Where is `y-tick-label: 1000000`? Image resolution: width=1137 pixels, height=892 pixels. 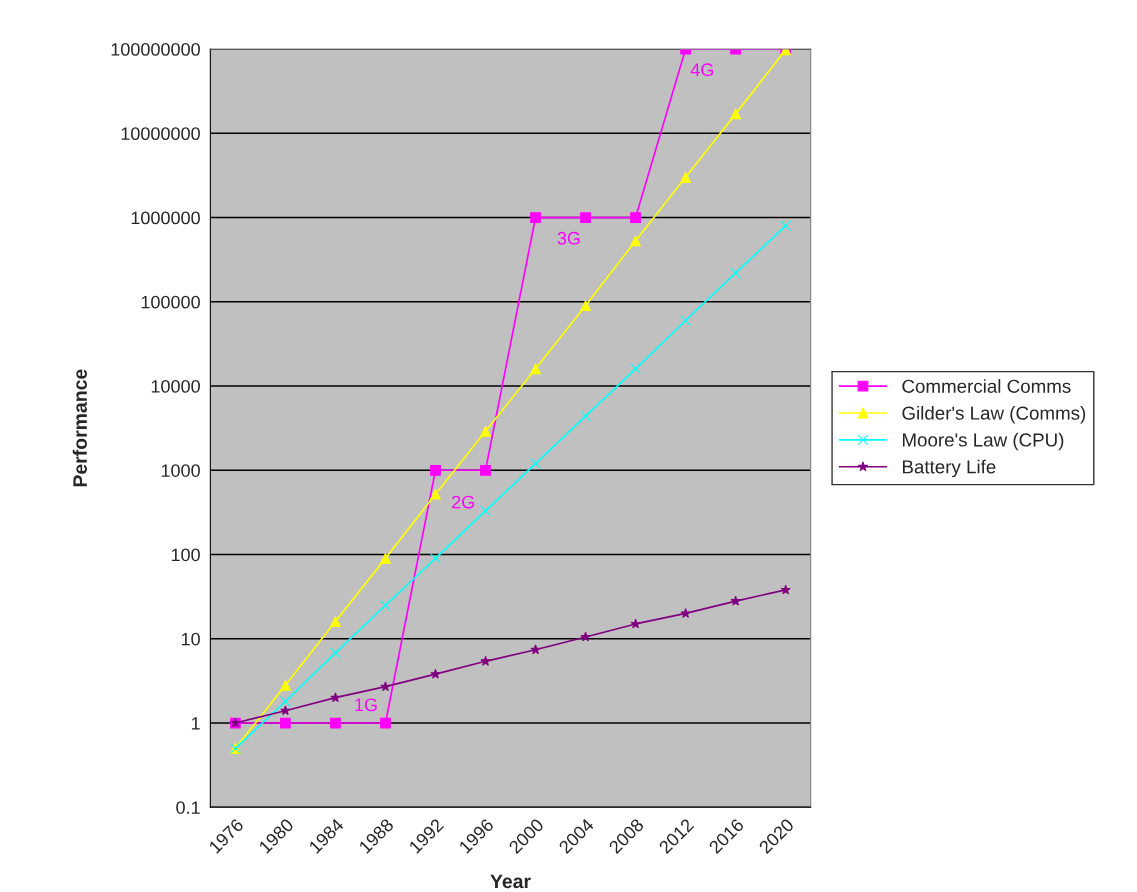
y-tick-label: 1000000 is located at coordinates (165, 218).